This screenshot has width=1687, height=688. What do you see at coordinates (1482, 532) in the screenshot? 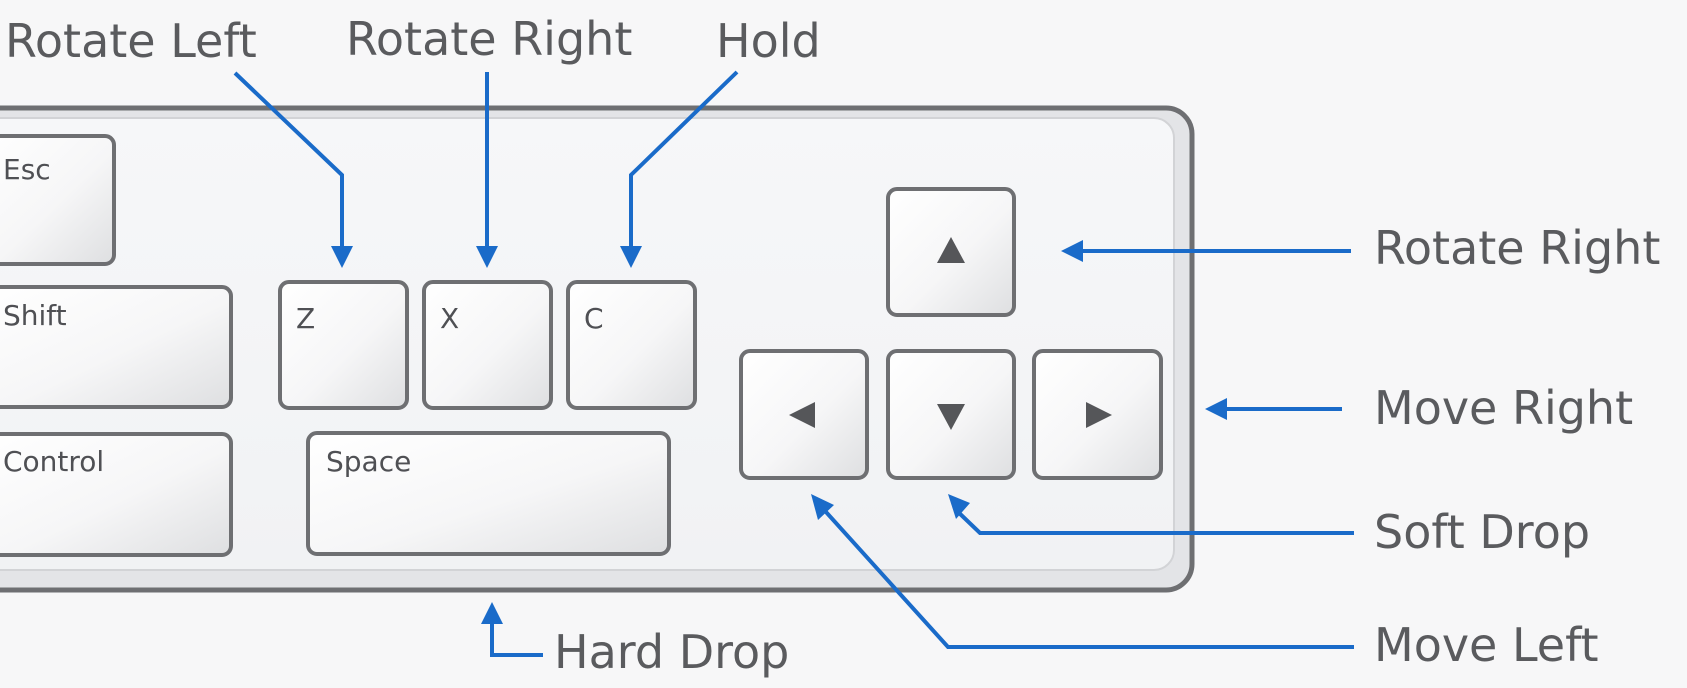
I see `callout-soft-drop: Soft Drop` at bounding box center [1482, 532].